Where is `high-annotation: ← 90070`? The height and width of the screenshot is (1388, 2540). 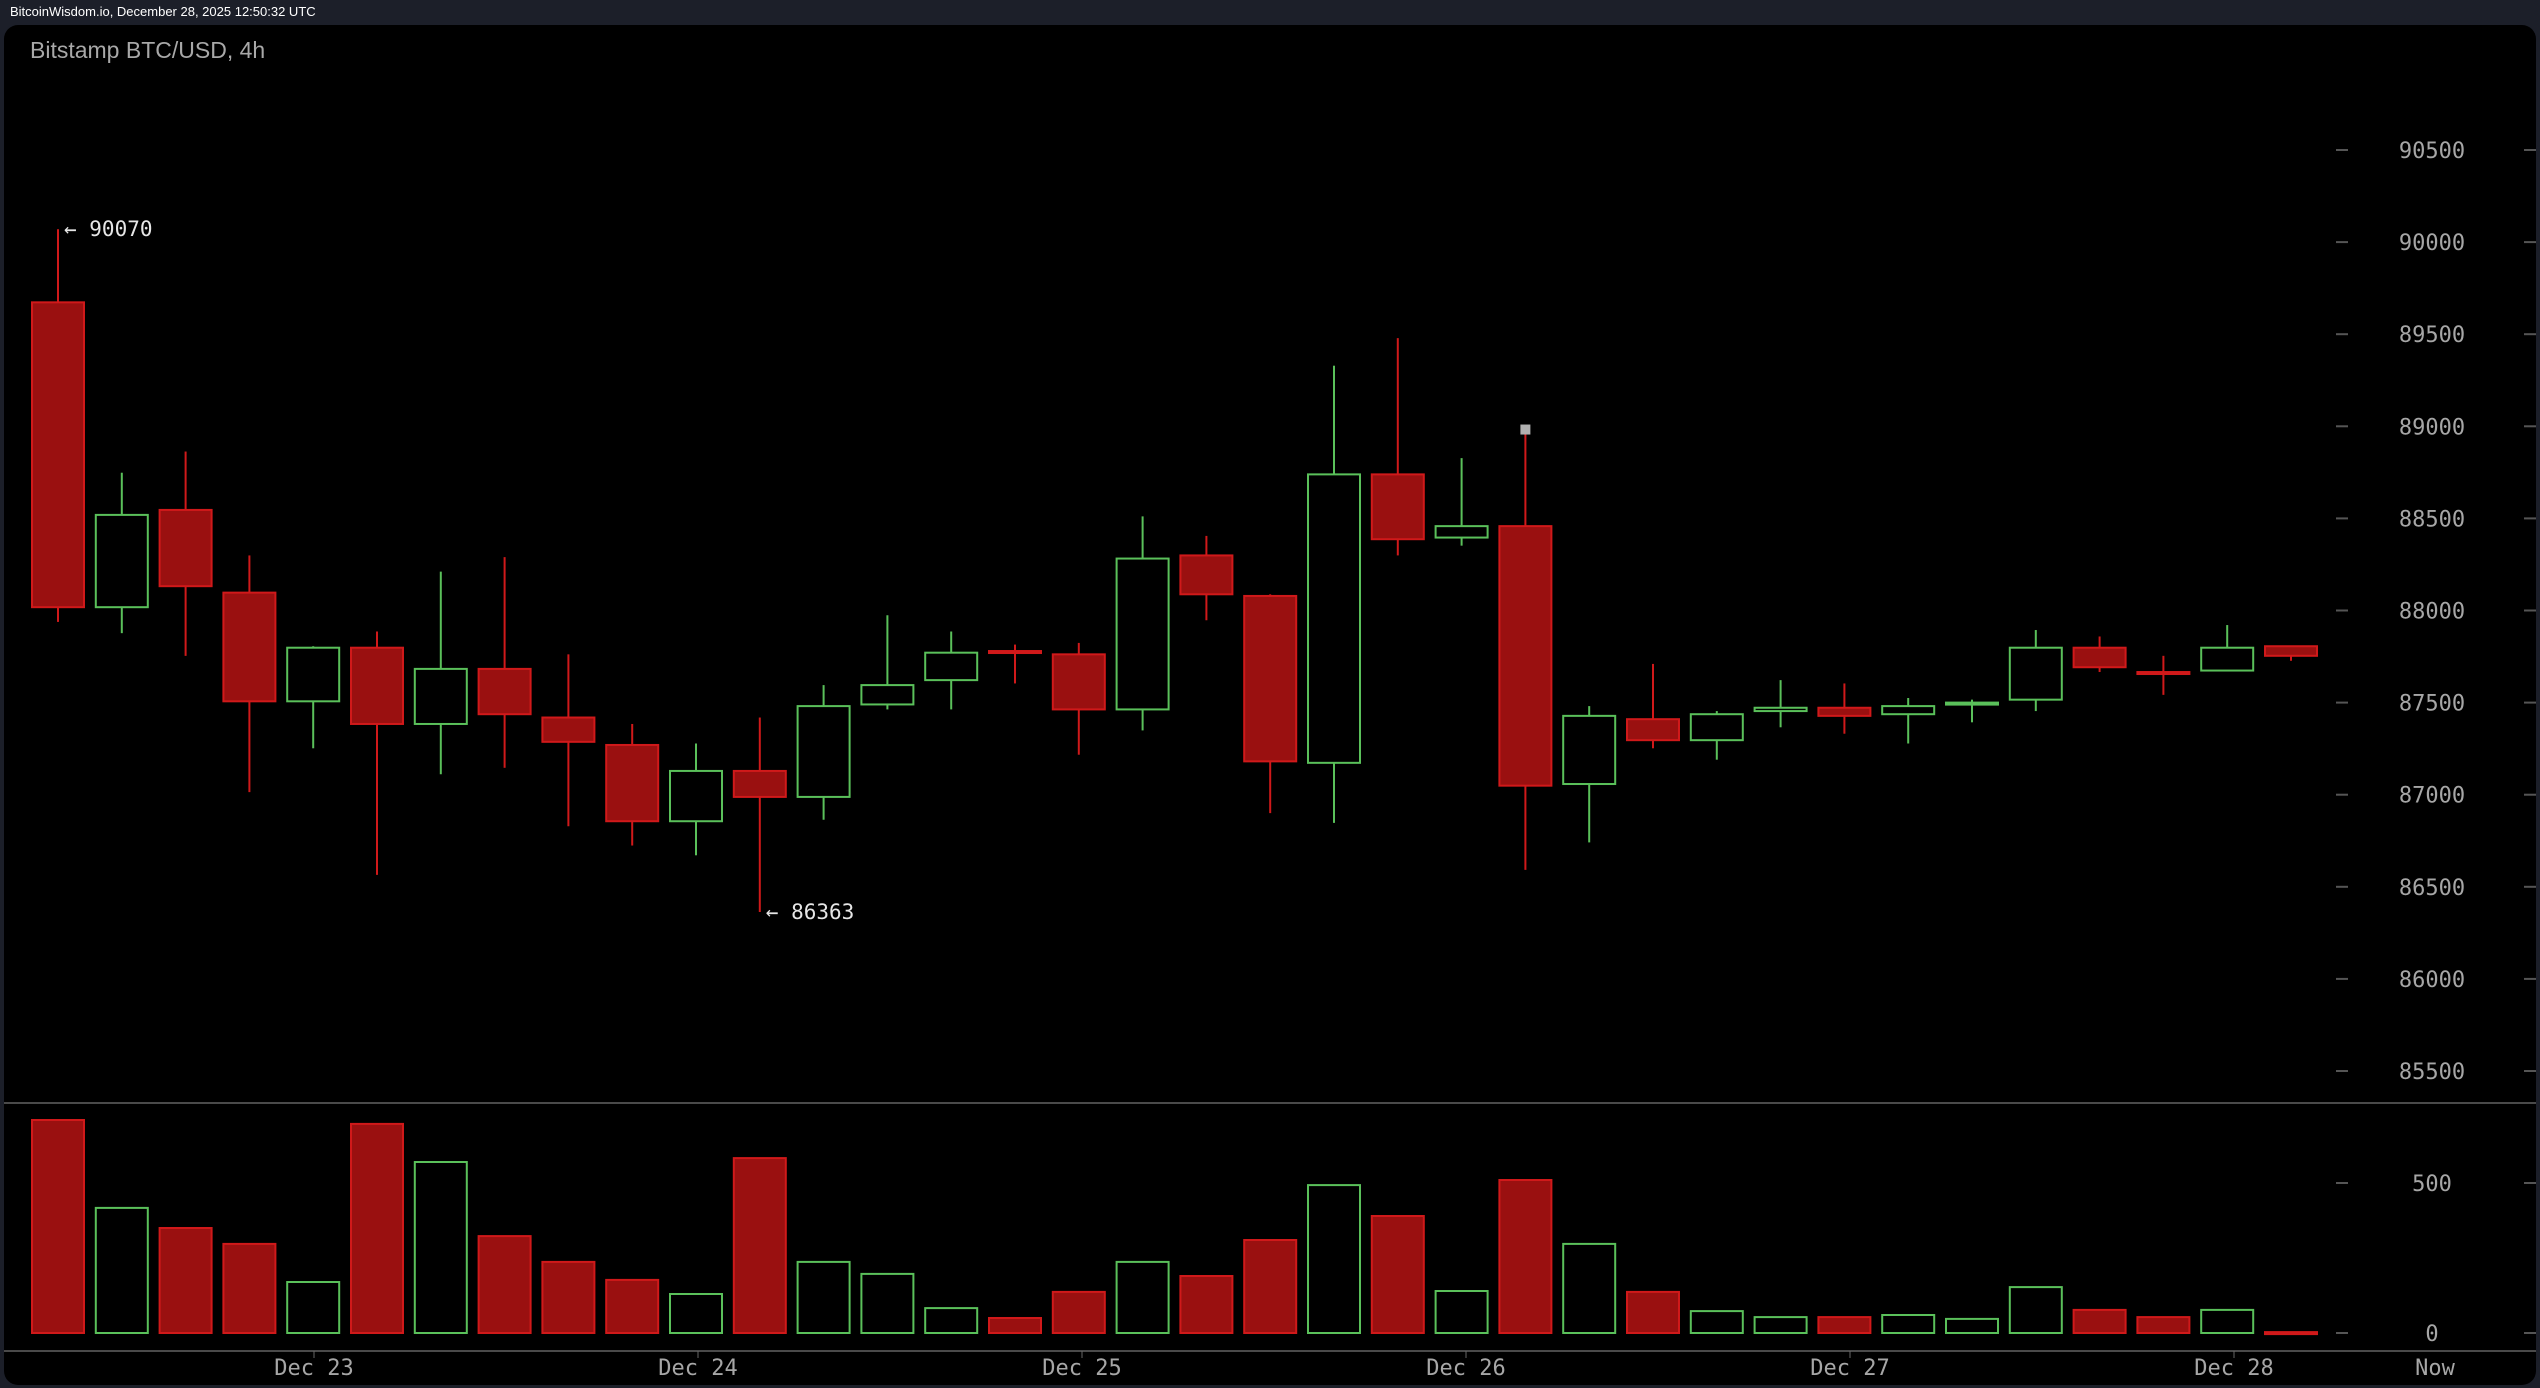 high-annotation: ← 90070 is located at coordinates (108, 229).